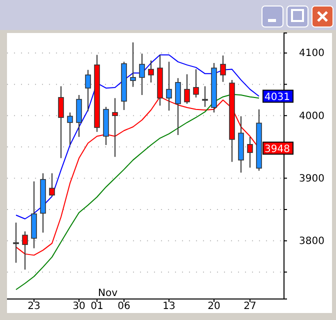  Describe the element at coordinates (311, 54) in the screenshot. I see `y-tick-label: 4100` at that location.